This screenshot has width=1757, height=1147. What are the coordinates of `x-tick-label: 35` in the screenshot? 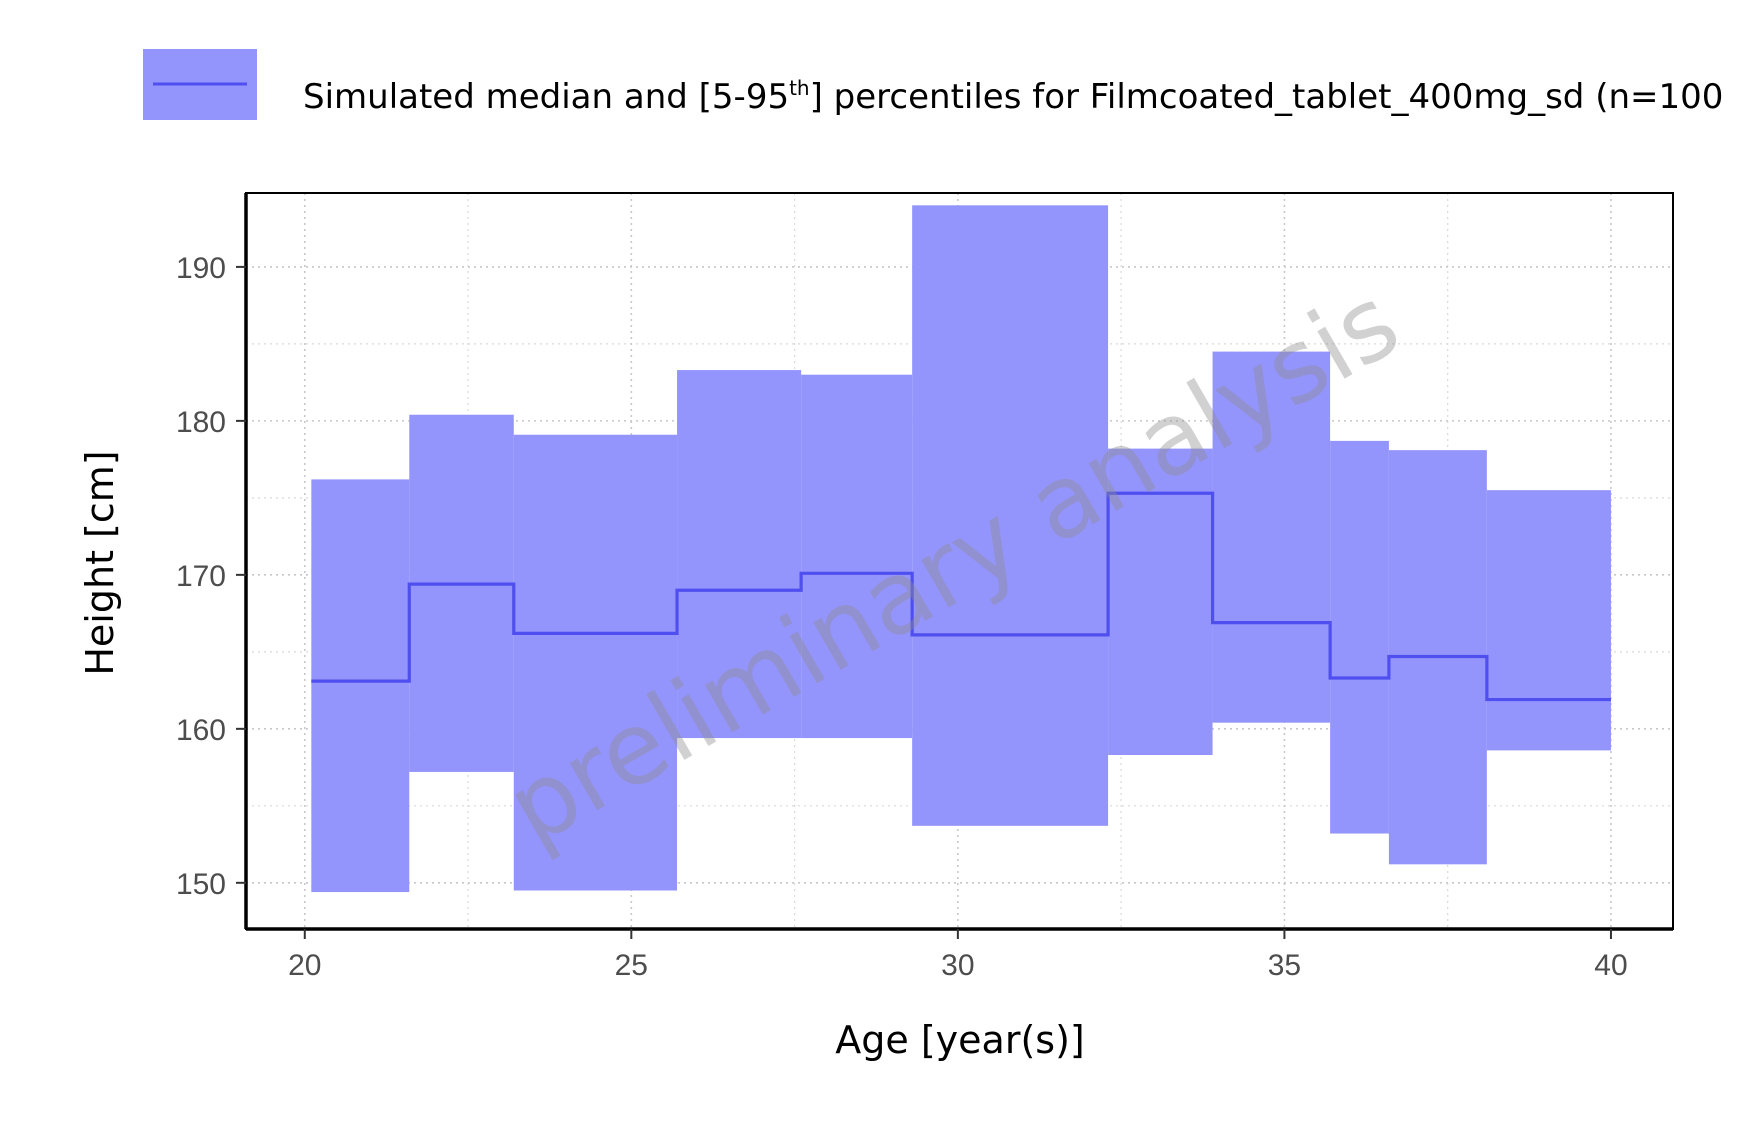 It's located at (1284, 965).